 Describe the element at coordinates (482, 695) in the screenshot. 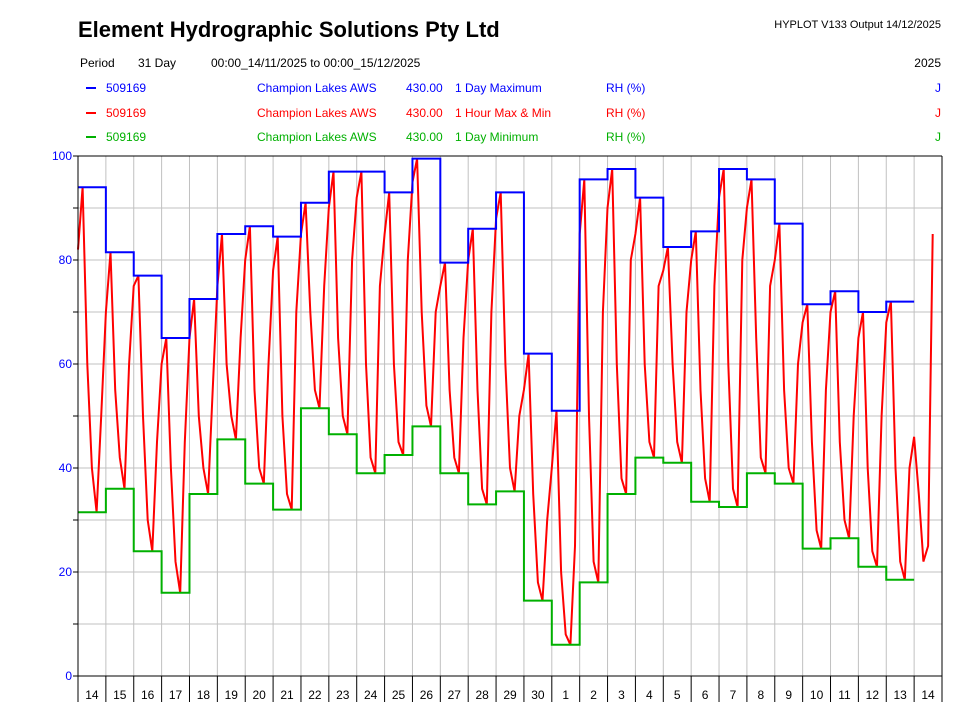

I see `x-tick-label: 28` at that location.